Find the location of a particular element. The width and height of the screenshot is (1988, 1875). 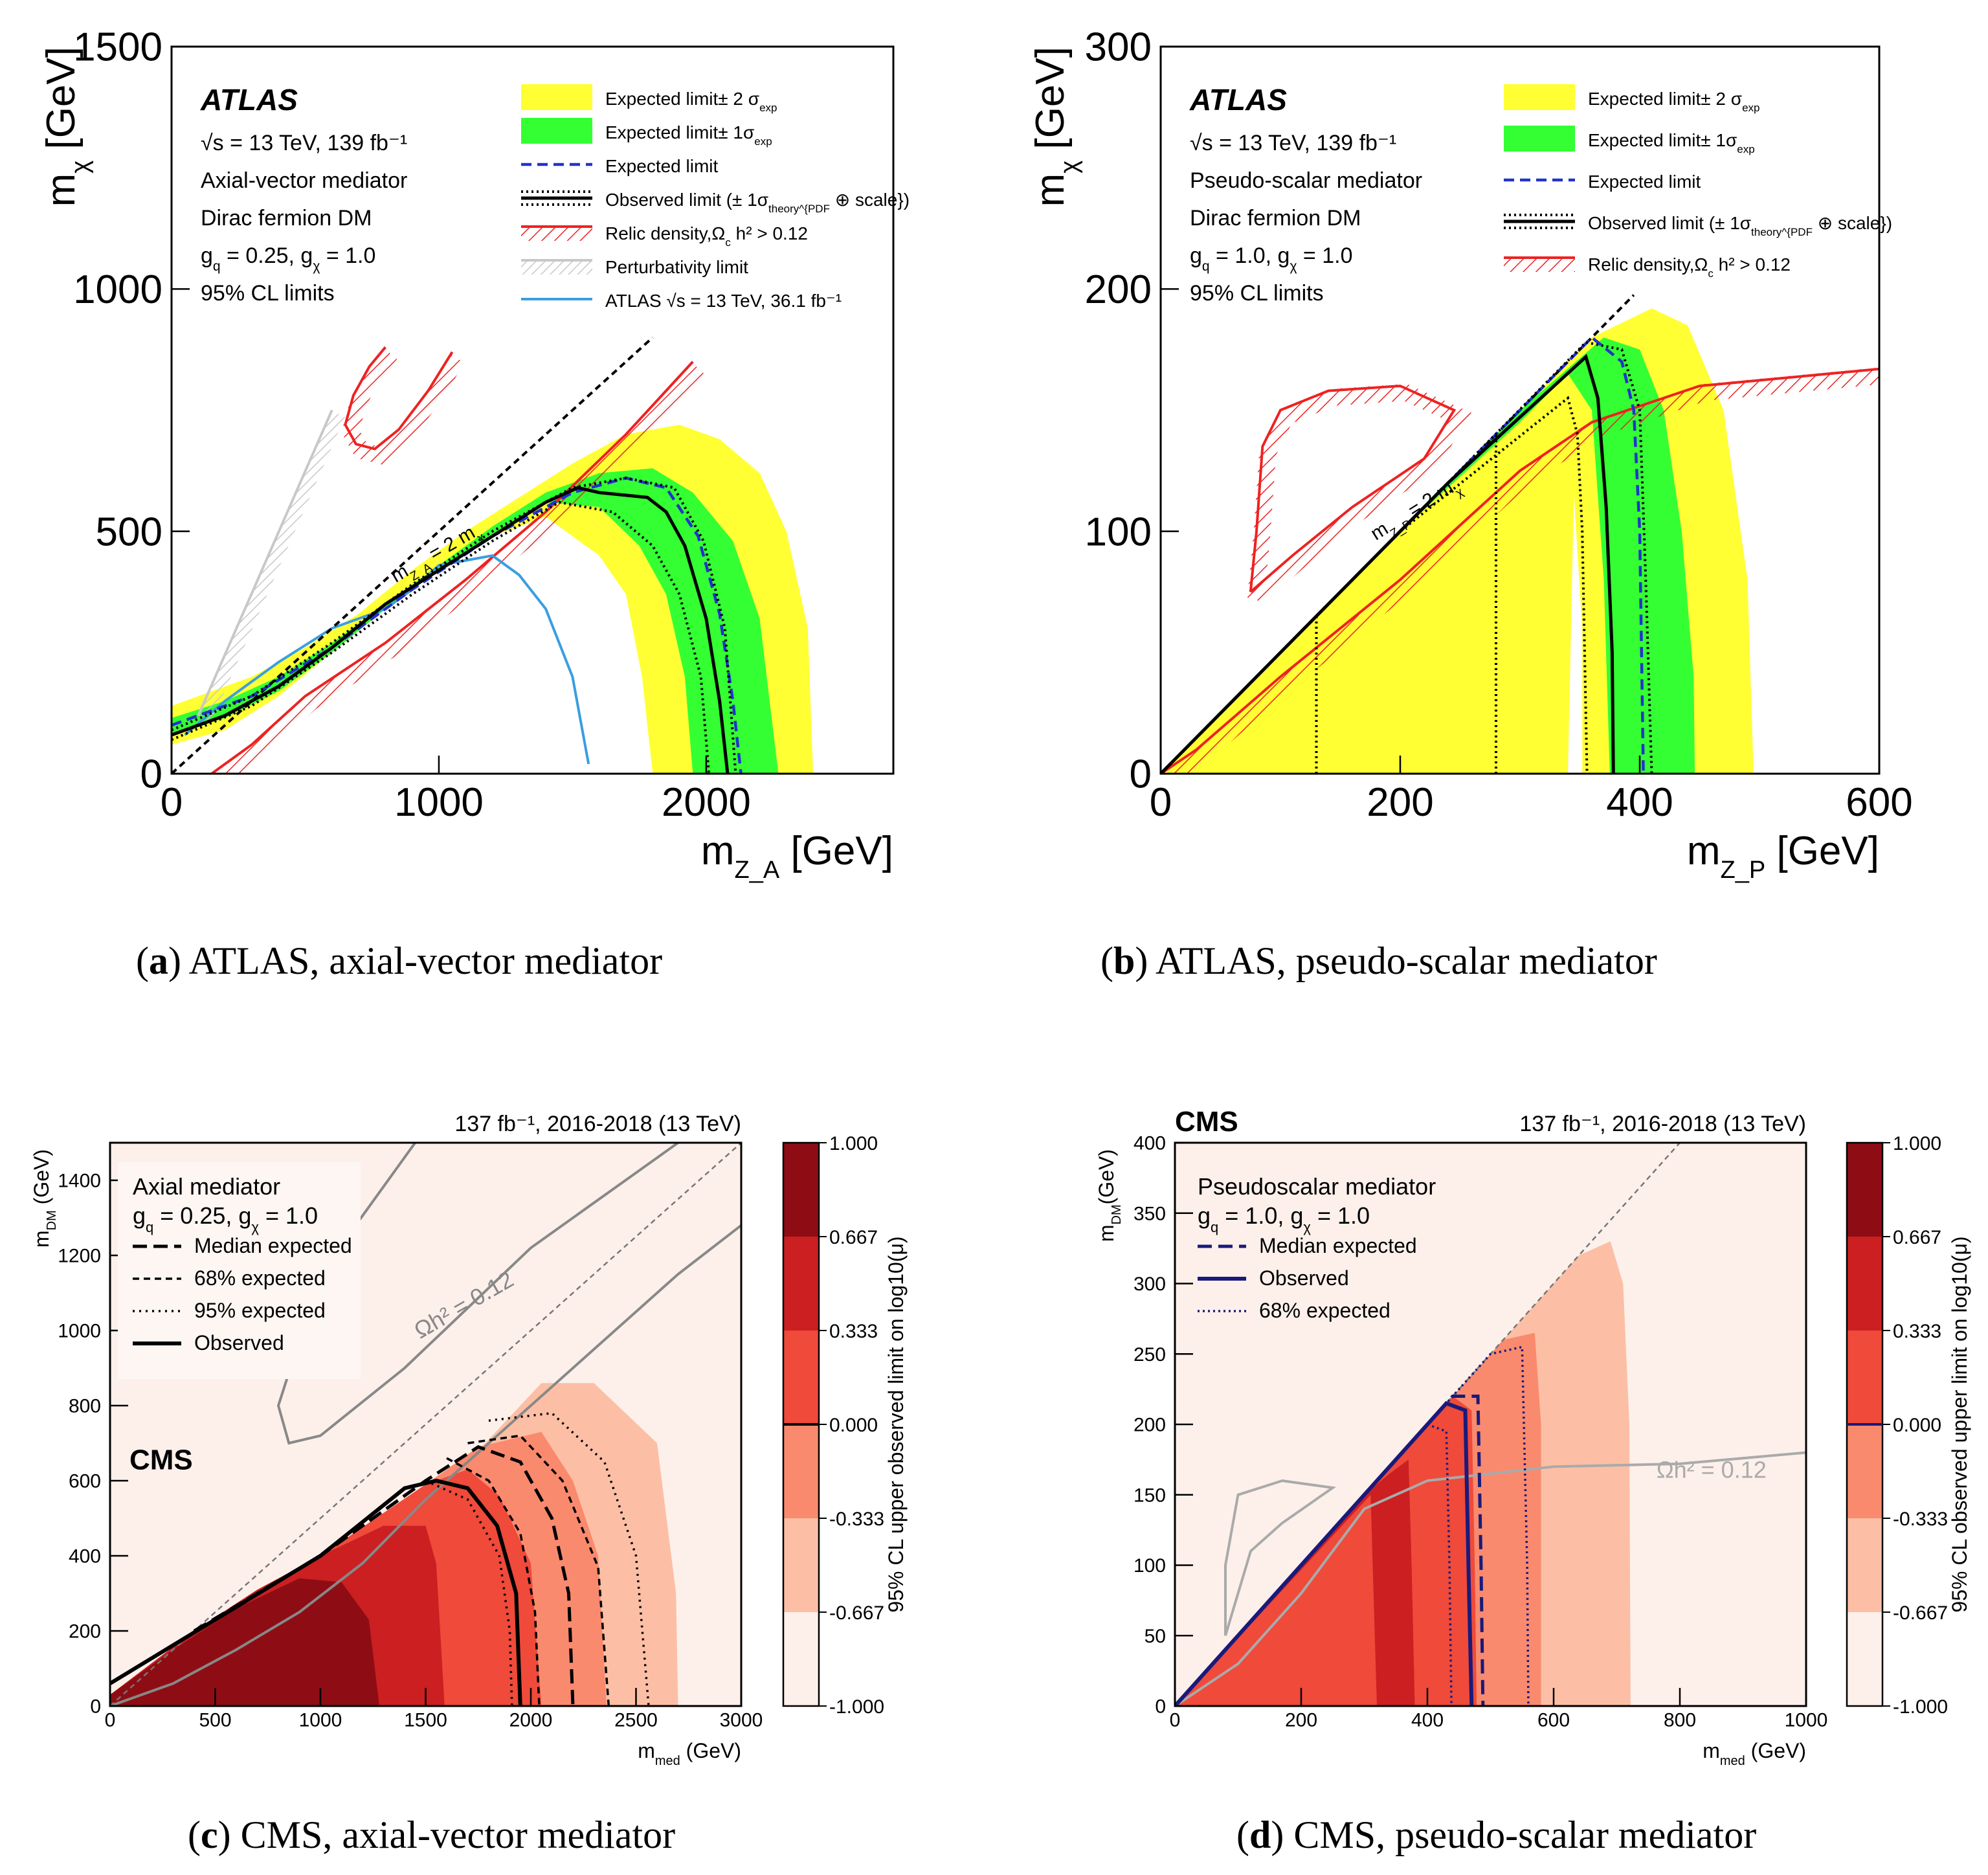

a-relic-curve-hatch is located at coordinates (458, 568).